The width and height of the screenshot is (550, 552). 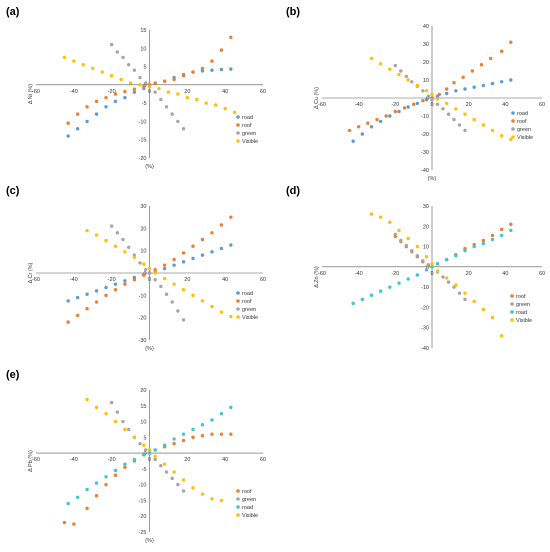 I want to click on legend-entry: road, so click(x=522, y=114).